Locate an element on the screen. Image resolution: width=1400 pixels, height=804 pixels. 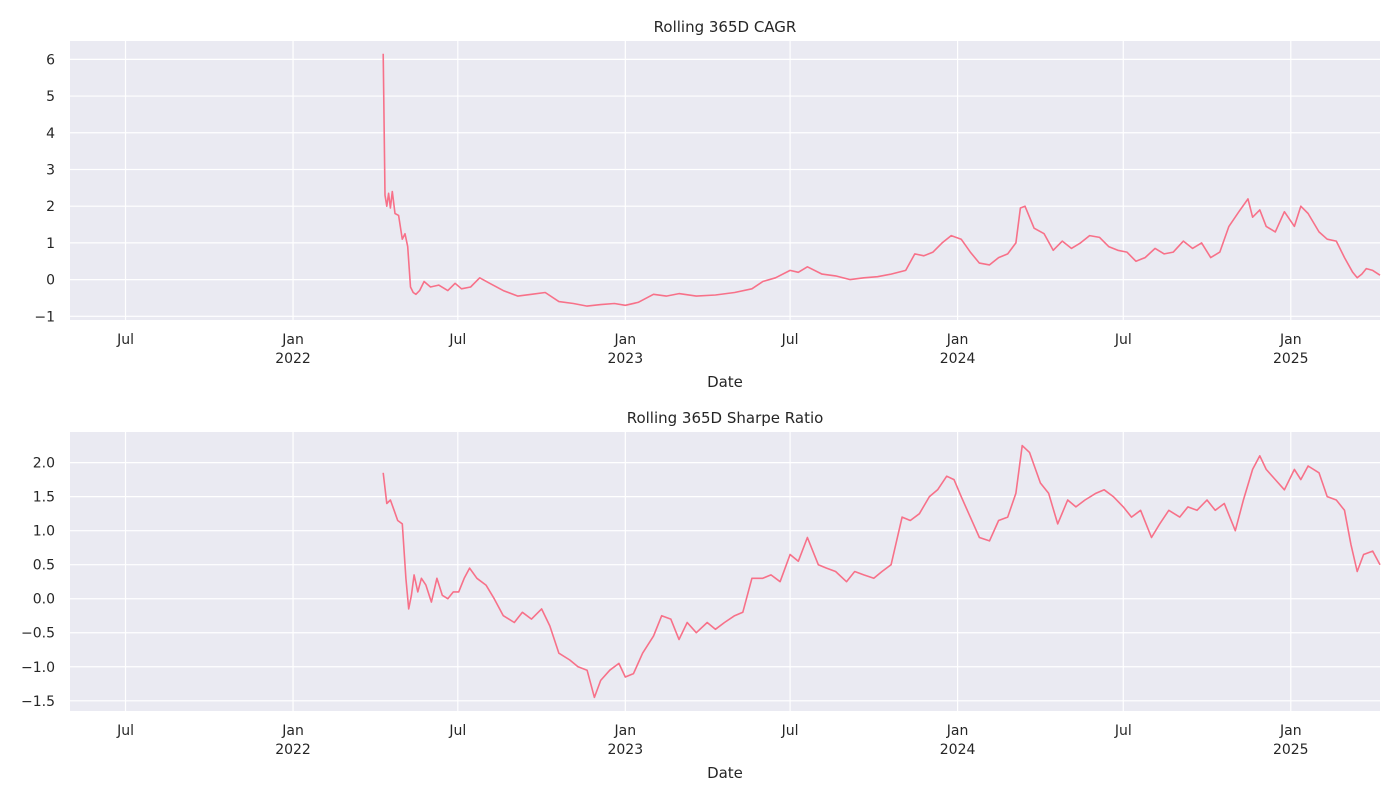
cagr-x-tick-labels: Jul Jan 2022 Jul Jan 2023 Jul Jan 2024 Jul Jan 2025 is located at coordinates (712, 349).